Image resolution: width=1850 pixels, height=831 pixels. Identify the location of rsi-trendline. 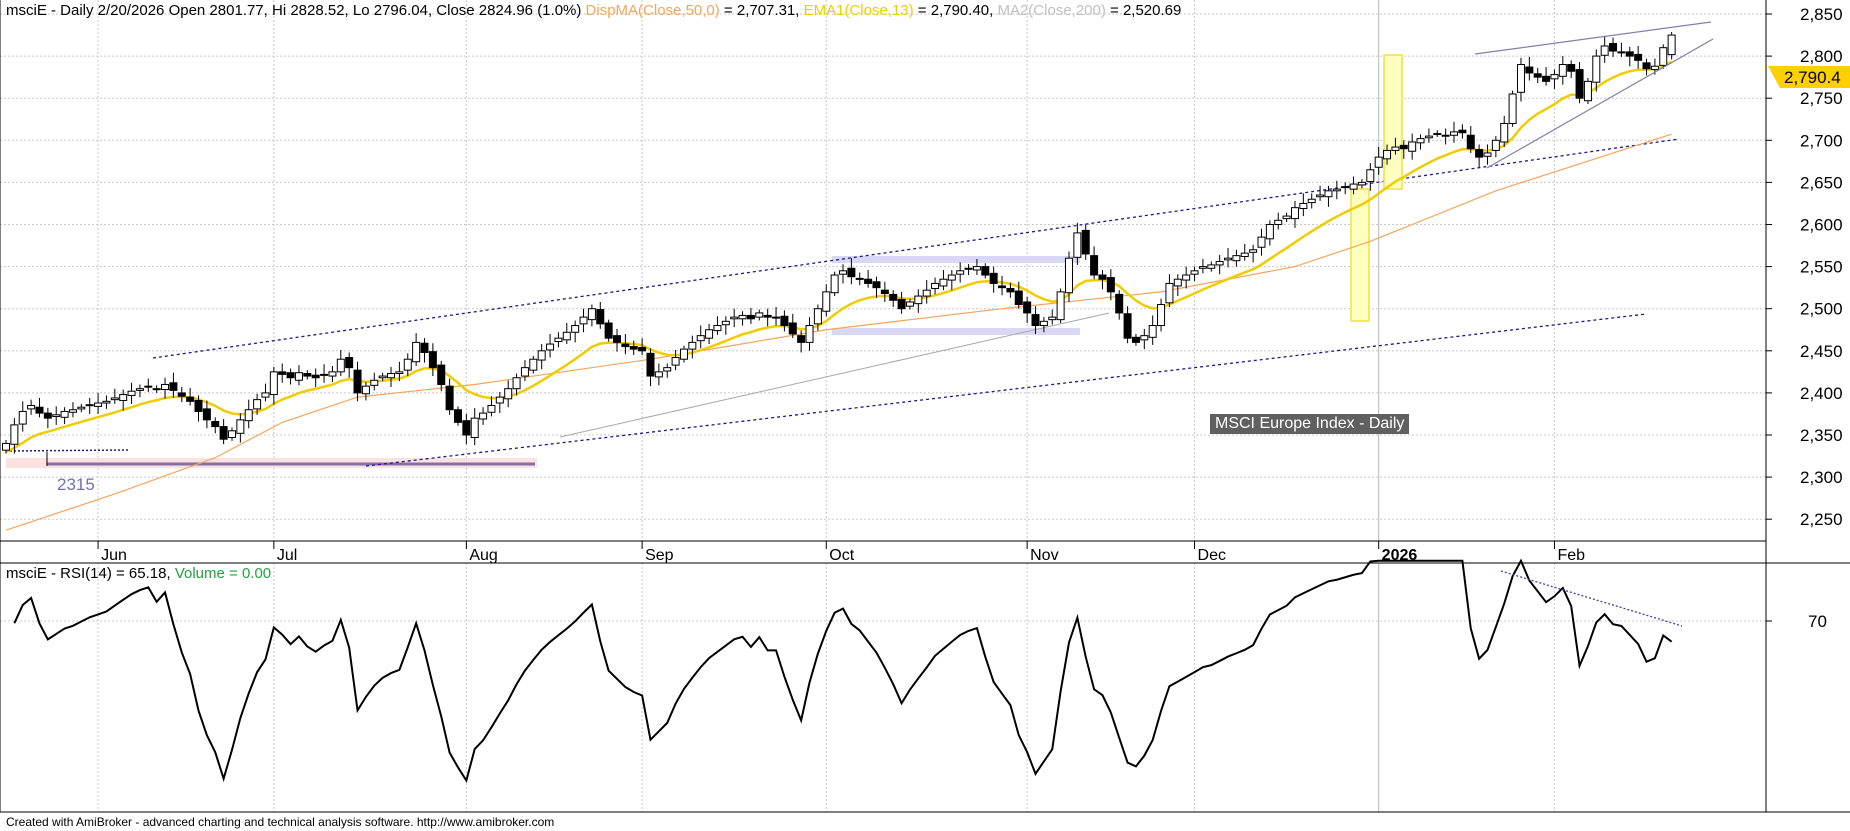
(1591, 598).